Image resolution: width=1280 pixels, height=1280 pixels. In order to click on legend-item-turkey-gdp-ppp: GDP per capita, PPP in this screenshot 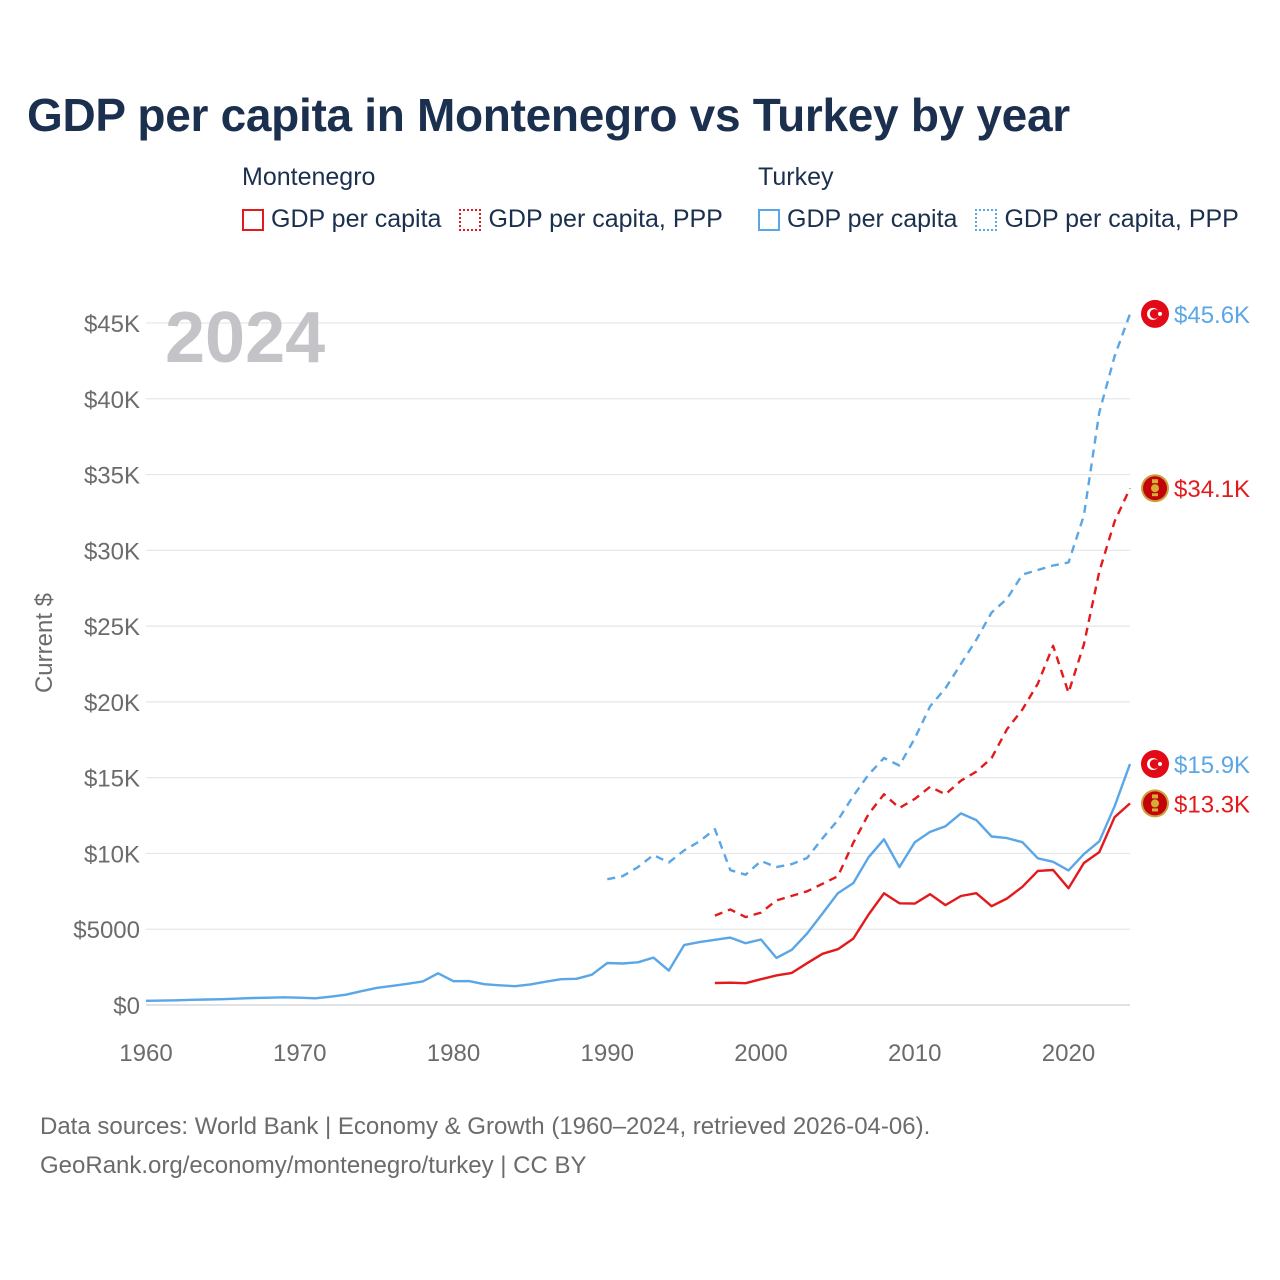, I will do `click(1107, 219)`.